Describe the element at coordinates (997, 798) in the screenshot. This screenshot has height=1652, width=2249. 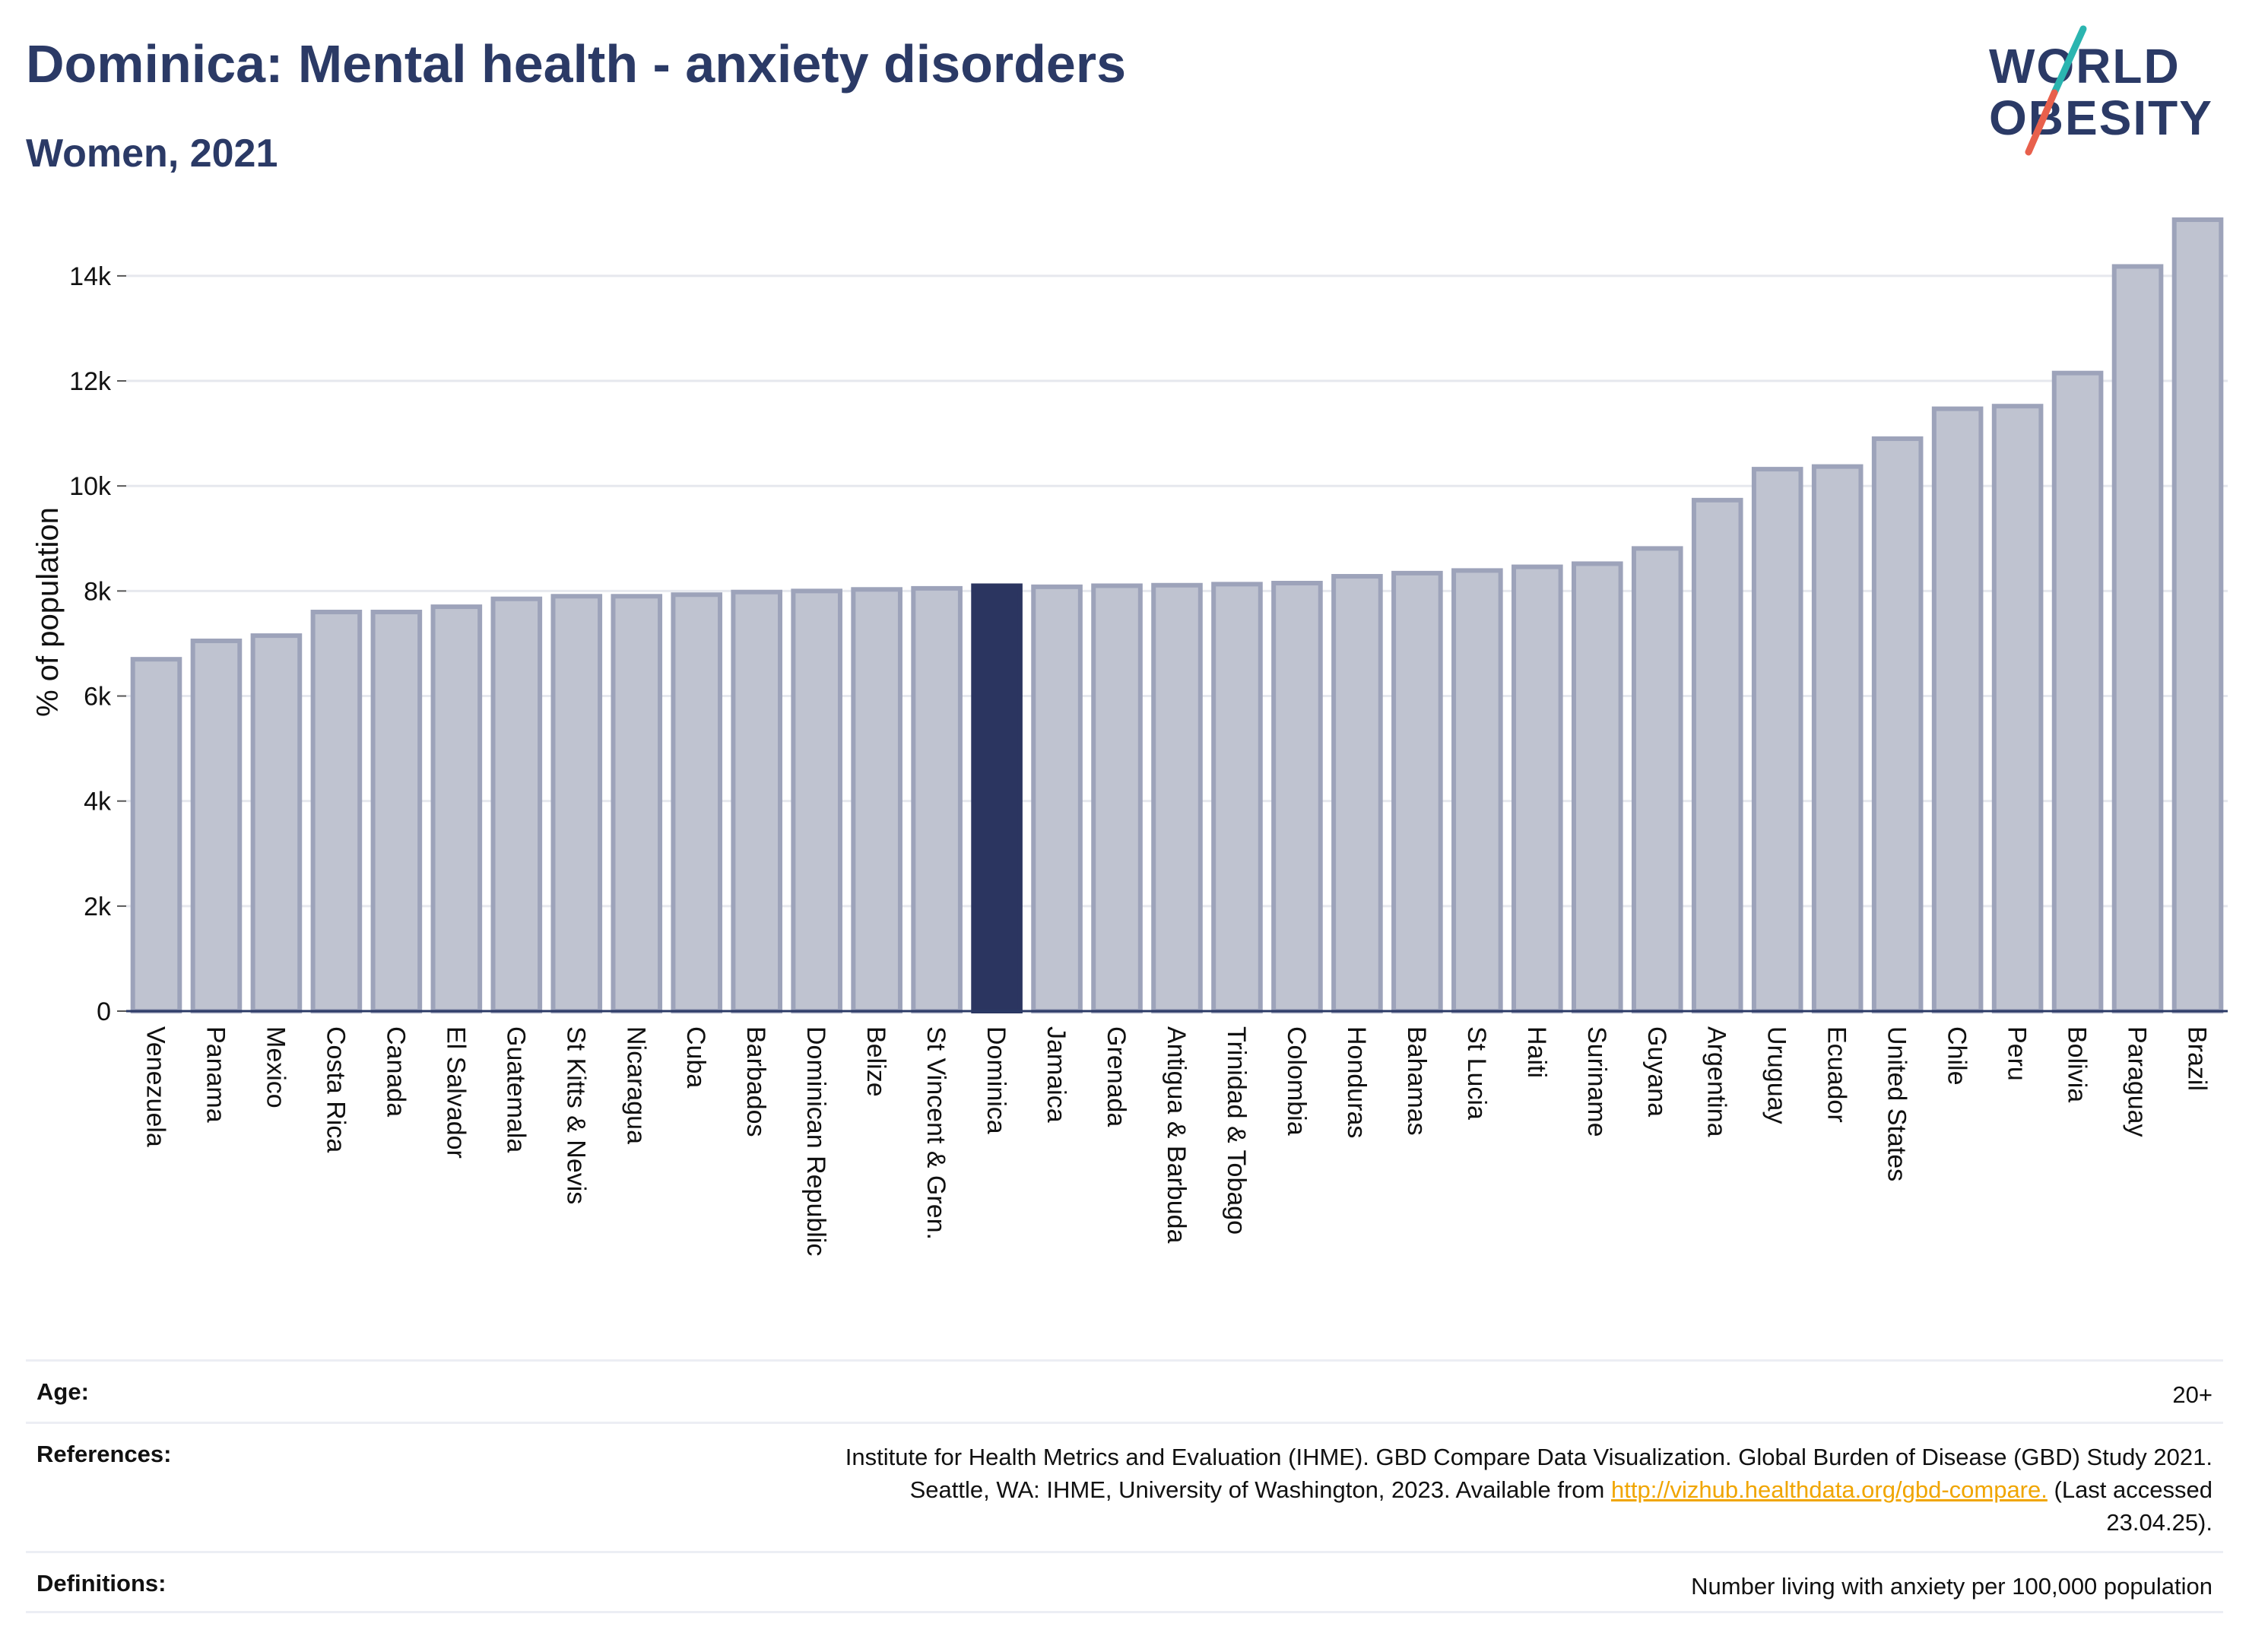
I see `bar-dominica` at that location.